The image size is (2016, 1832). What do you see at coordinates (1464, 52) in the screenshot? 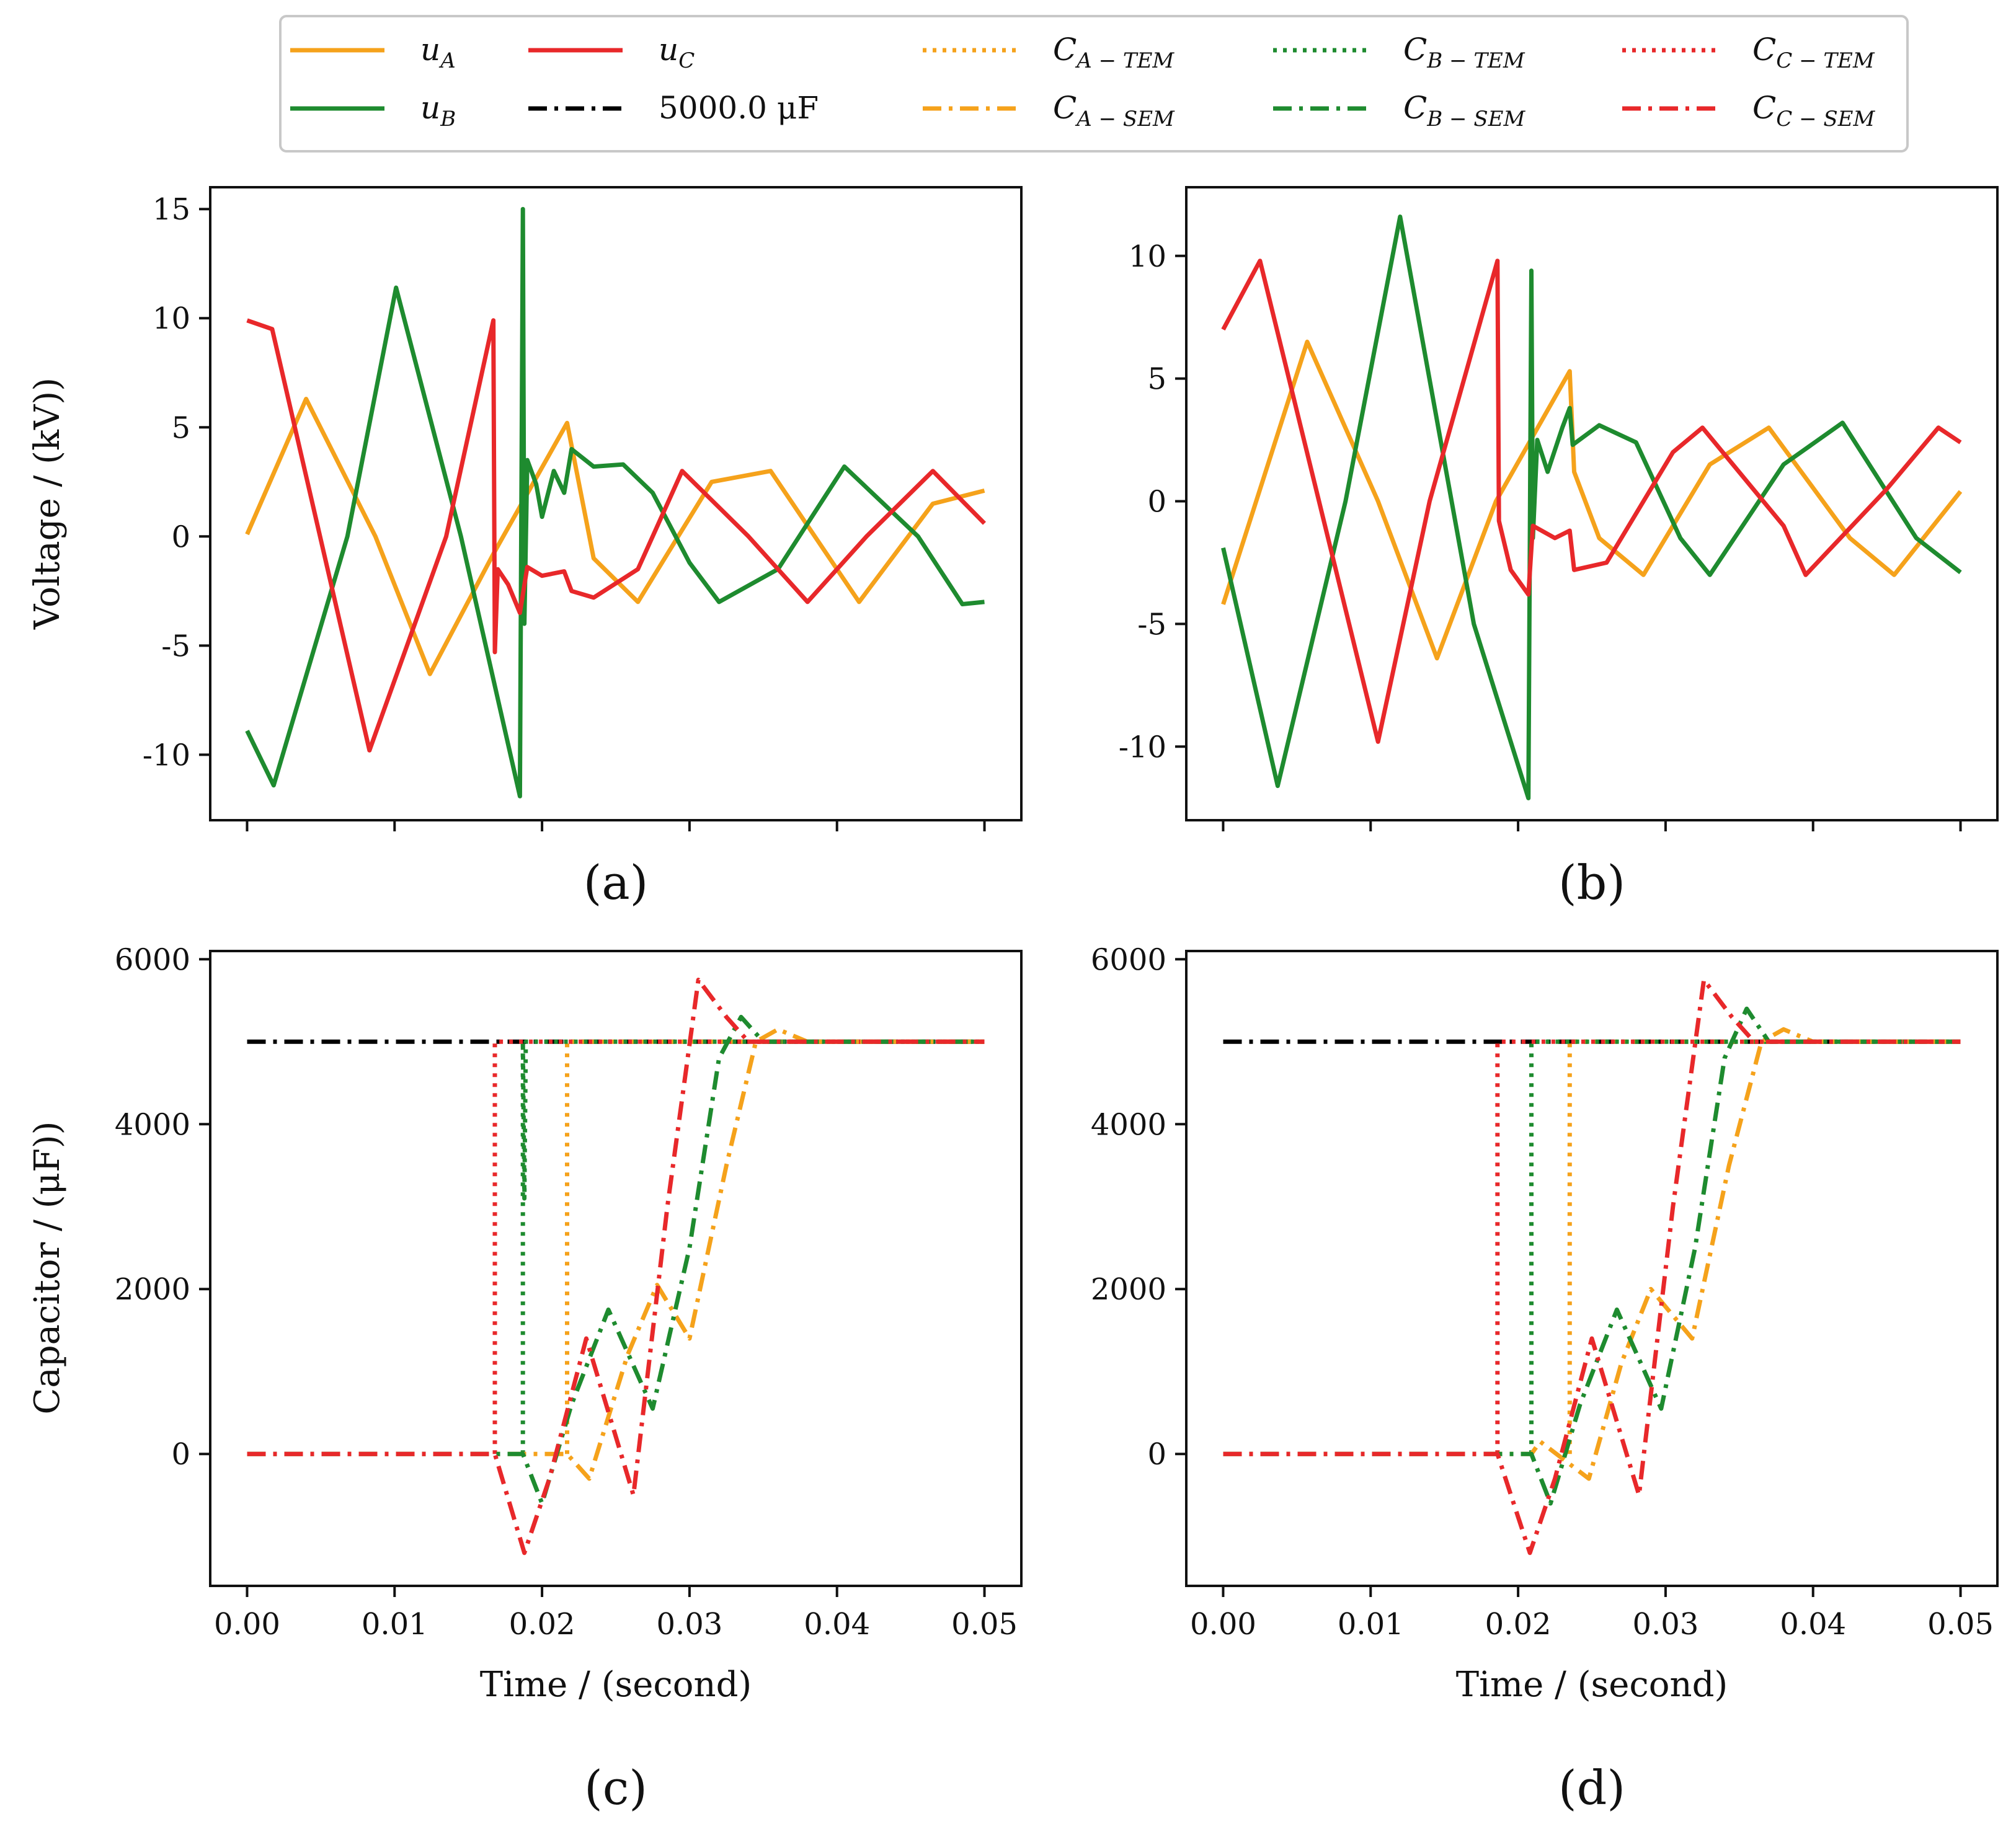
I see `legend-label: CB − TEM` at bounding box center [1464, 52].